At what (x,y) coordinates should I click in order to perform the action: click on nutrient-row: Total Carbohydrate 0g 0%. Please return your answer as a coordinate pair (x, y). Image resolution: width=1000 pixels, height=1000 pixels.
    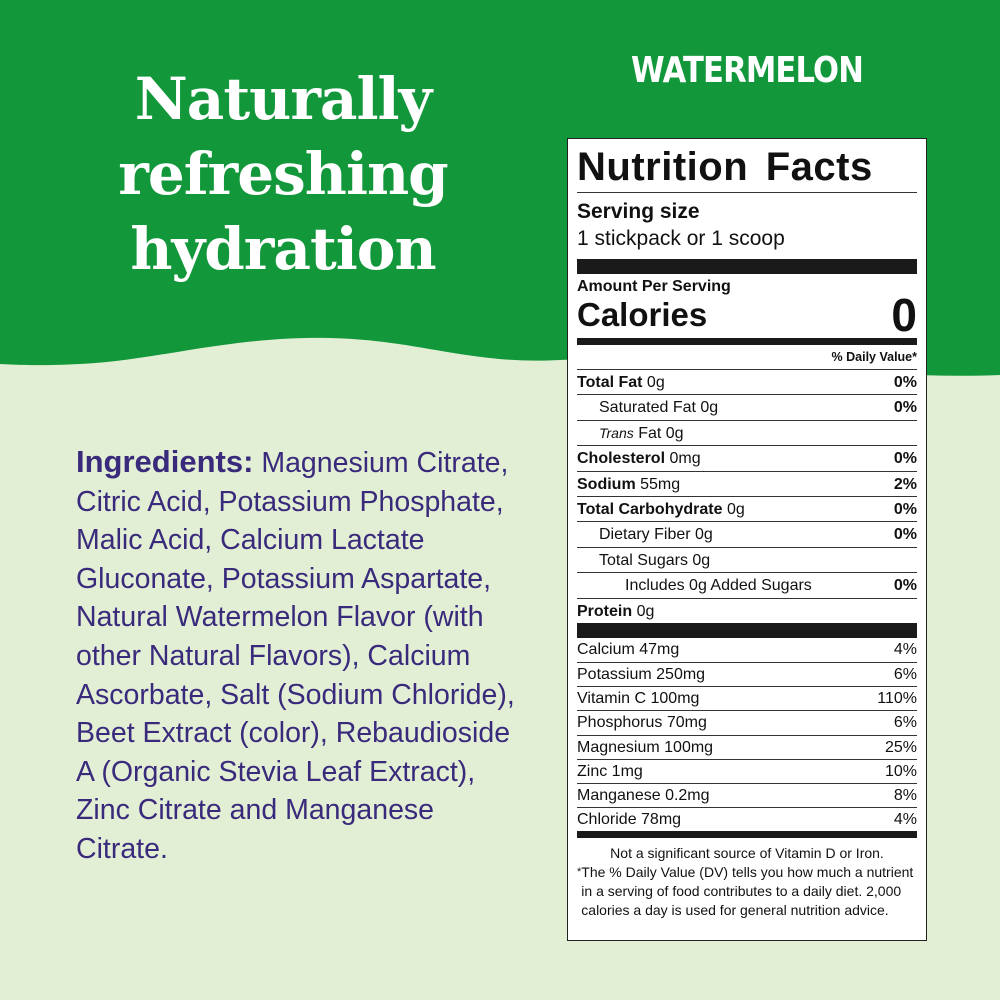
    Looking at the image, I should click on (747, 508).